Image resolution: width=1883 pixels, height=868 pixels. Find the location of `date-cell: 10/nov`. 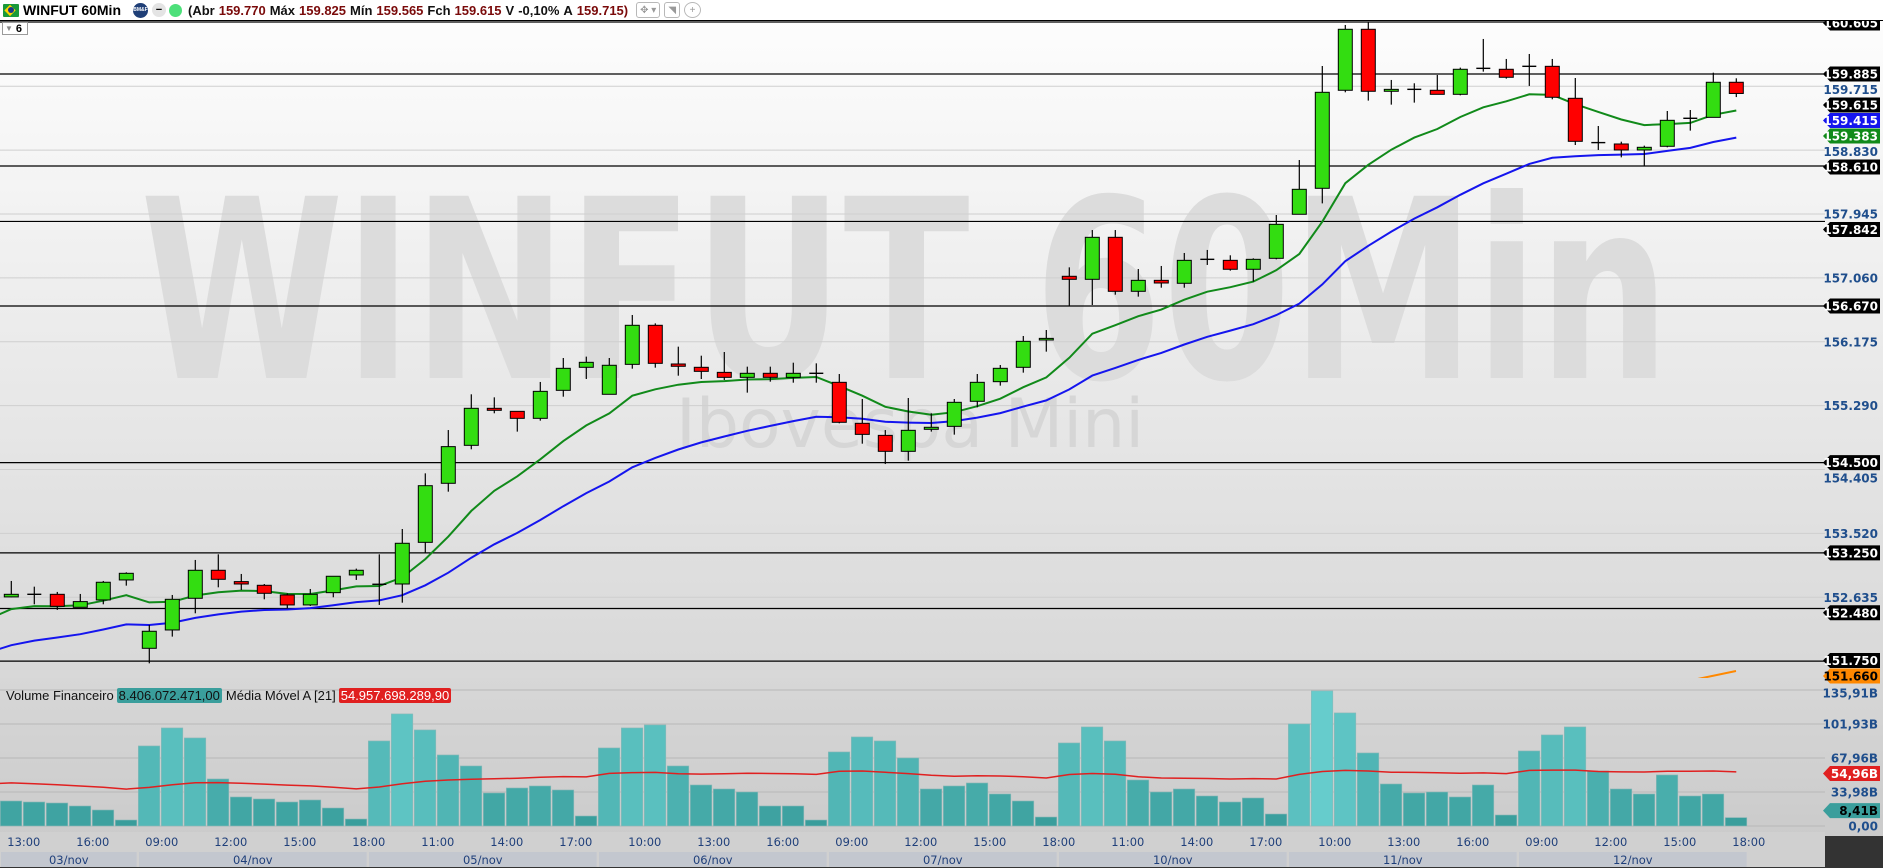

date-cell: 10/nov is located at coordinates (1173, 860).